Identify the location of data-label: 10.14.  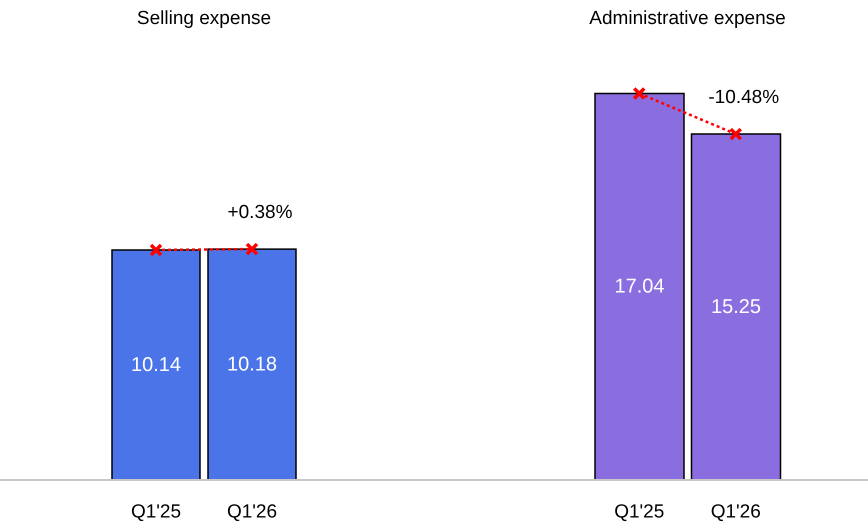
(156, 365).